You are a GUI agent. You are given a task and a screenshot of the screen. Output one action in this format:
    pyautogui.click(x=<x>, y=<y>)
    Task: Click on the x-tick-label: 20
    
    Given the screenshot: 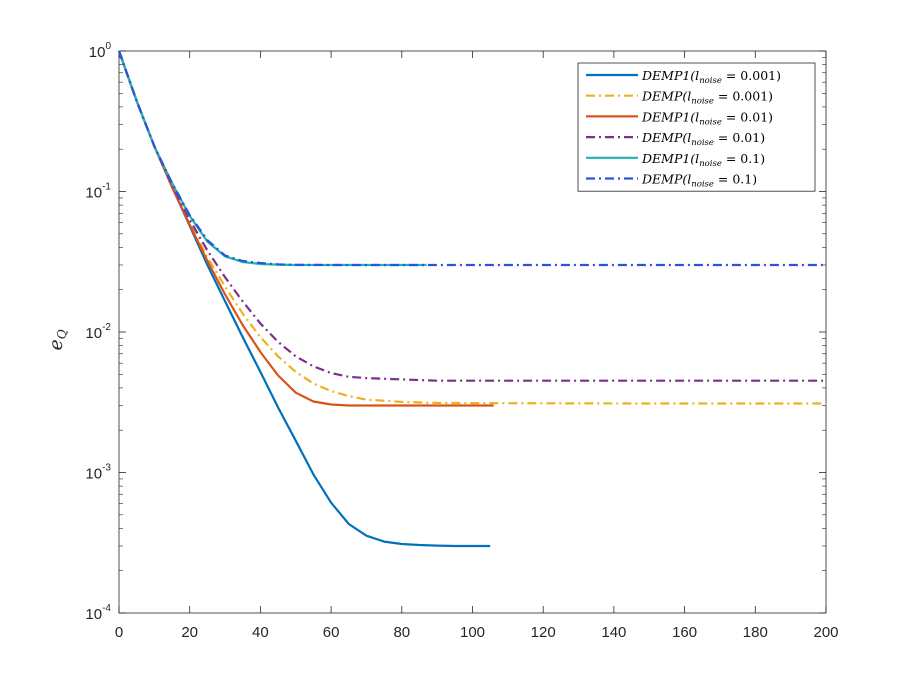 What is the action you would take?
    pyautogui.click(x=189, y=632)
    